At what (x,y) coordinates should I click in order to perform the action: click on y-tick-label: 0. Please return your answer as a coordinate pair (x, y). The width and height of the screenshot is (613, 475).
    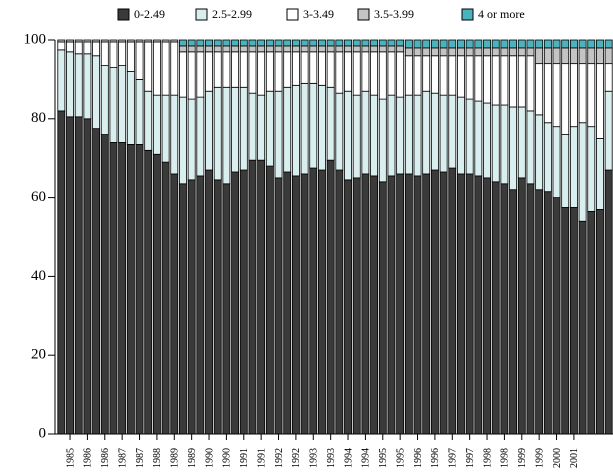
    Looking at the image, I should click on (43, 433).